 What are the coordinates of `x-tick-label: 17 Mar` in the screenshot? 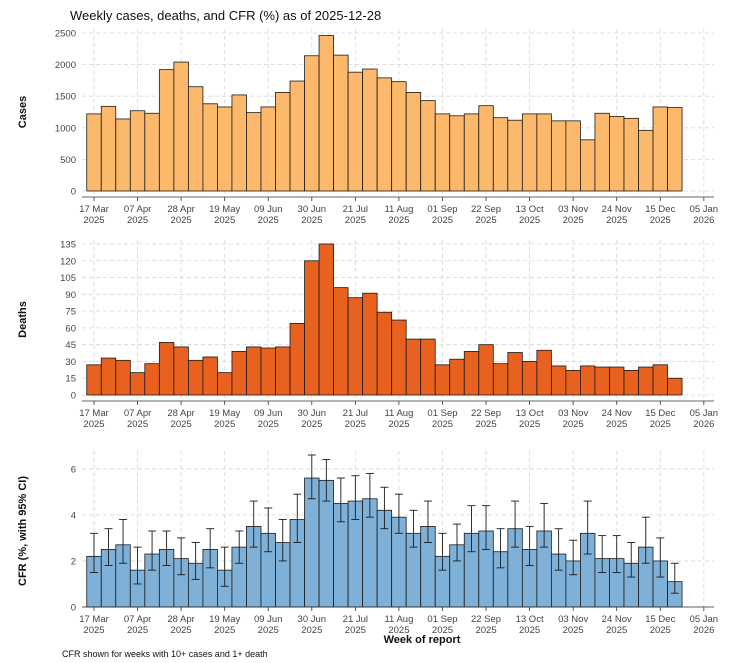 It's located at (94, 209).